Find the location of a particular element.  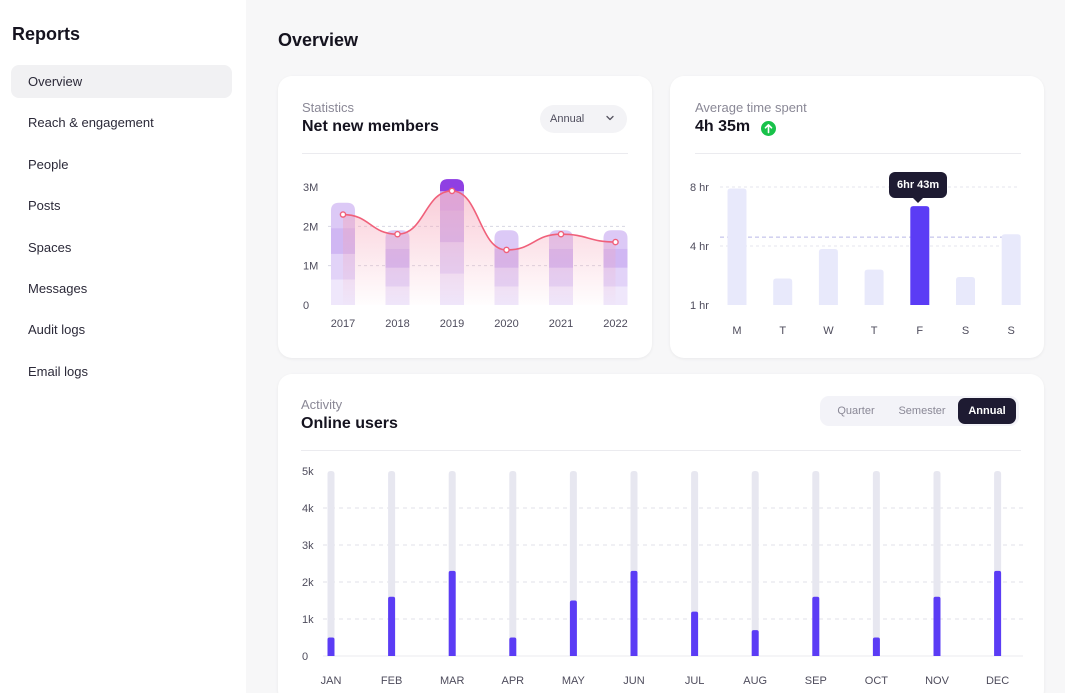

y-tick-label: 2M is located at coordinates (310, 227).